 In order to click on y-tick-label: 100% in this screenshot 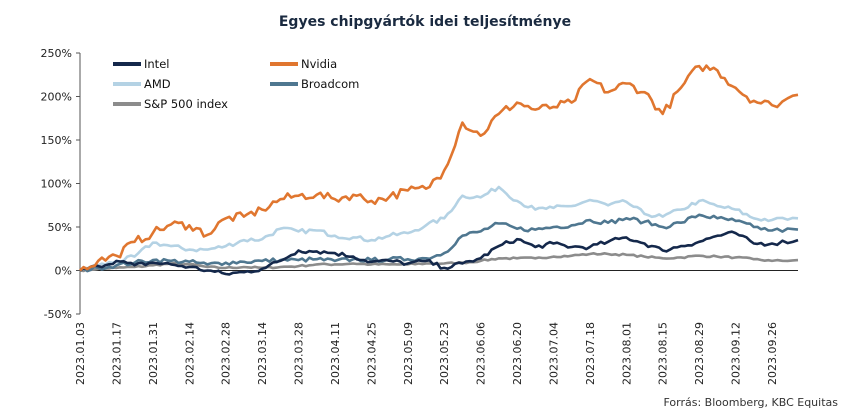, I will do `click(56, 184)`.